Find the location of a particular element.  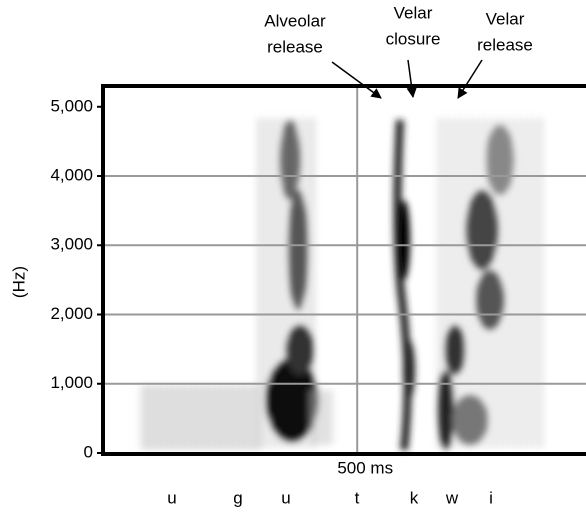

annotation-arrows is located at coordinates (407, 79).